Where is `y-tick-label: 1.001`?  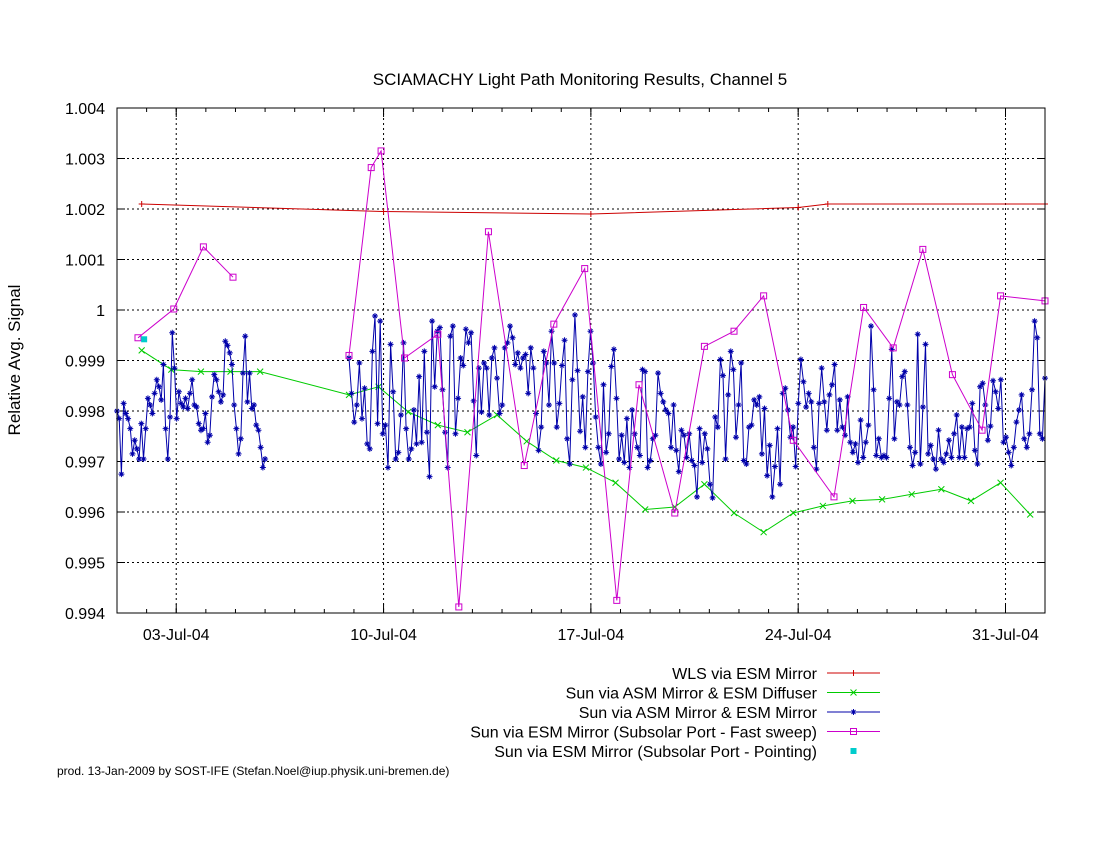 y-tick-label: 1.001 is located at coordinates (85, 261).